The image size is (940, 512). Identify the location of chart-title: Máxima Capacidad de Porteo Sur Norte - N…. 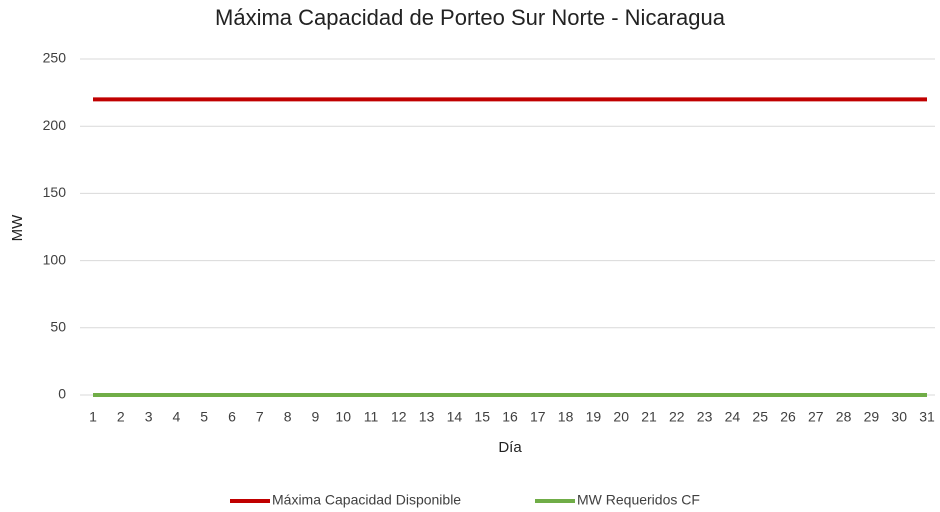
(470, 17).